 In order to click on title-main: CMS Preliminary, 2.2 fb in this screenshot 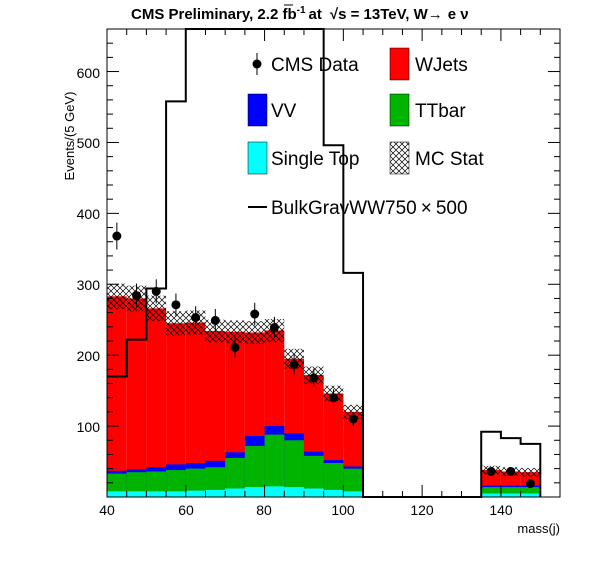, I will do `click(214, 14)`.